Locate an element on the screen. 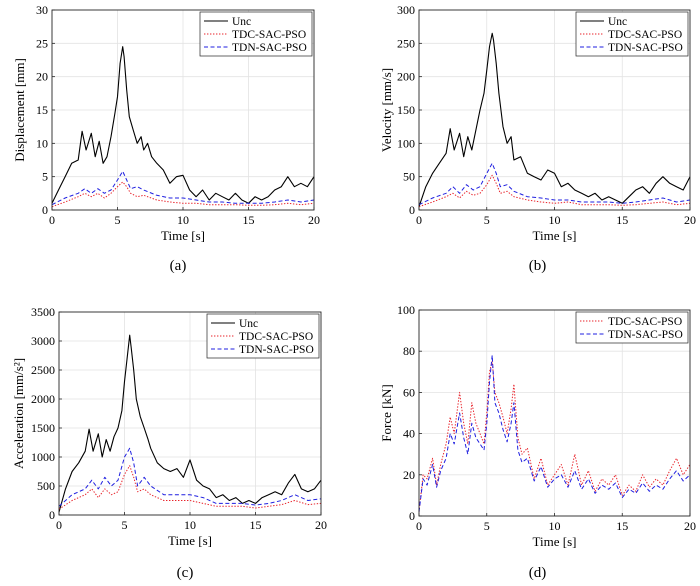 The width and height of the screenshot is (700, 586). y-tick-label: 250 is located at coordinates (406, 43).